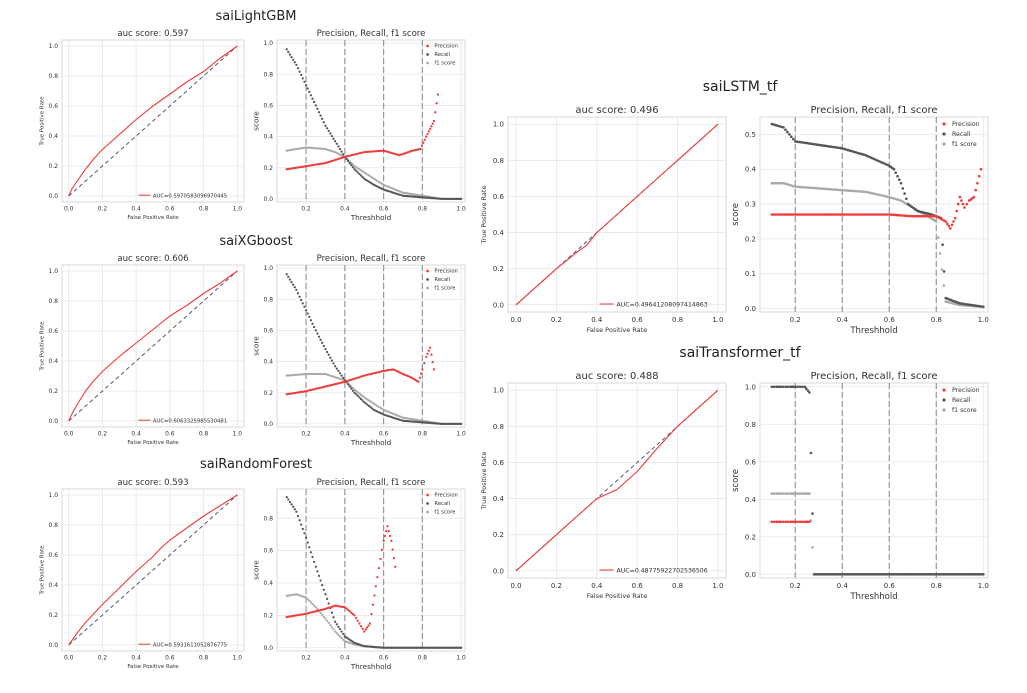 The width and height of the screenshot is (1027, 693). Describe the element at coordinates (484, 481) in the screenshot. I see `roc-y-axis-label: True Positive Rate` at that location.